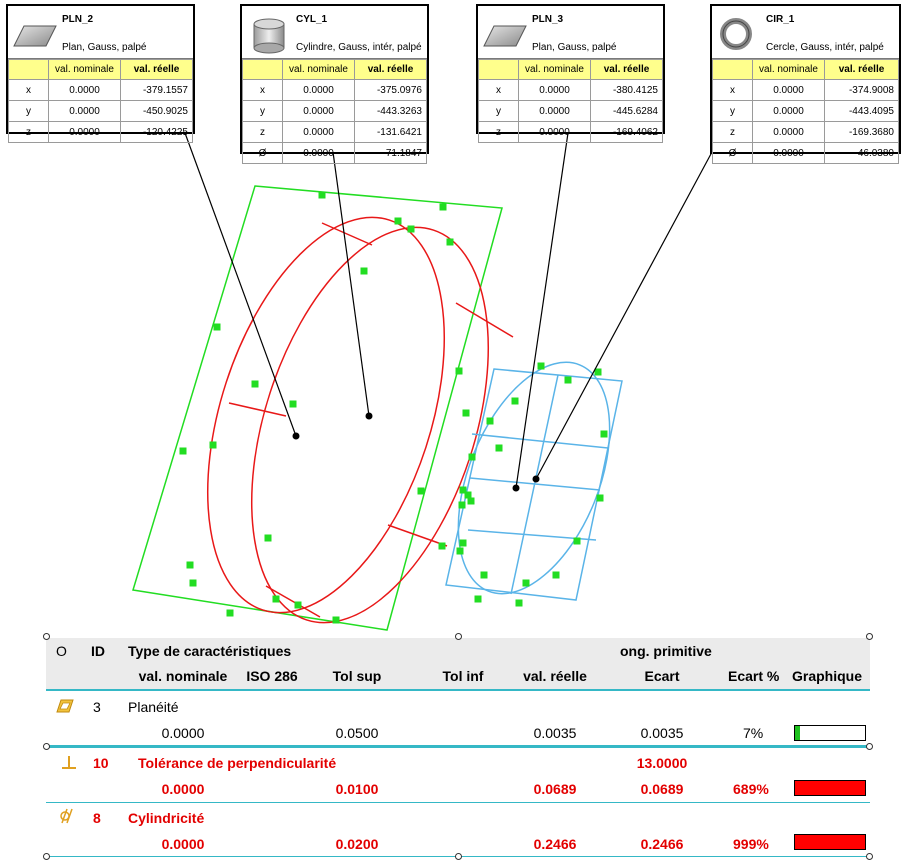 This screenshot has width=909, height=863. I want to click on leader-anchors, so click(416, 452).